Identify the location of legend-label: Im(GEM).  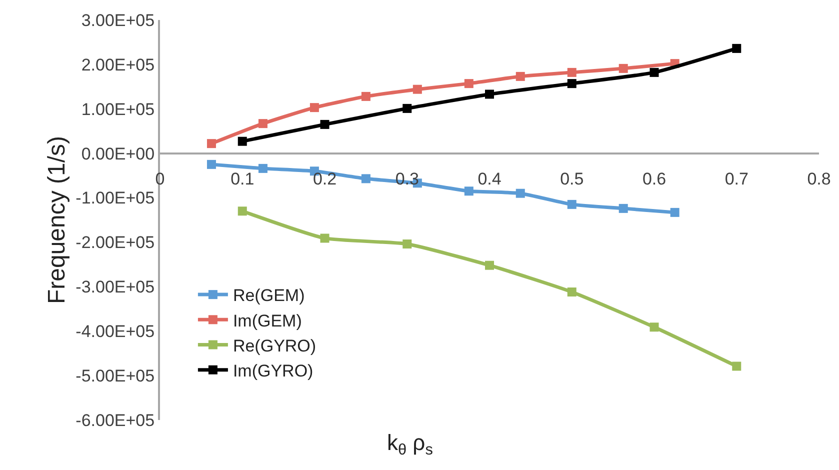
(267, 320).